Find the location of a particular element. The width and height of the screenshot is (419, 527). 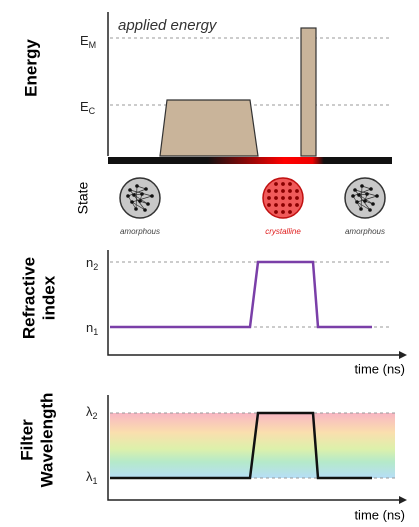

state-icons is located at coordinates (252, 198).